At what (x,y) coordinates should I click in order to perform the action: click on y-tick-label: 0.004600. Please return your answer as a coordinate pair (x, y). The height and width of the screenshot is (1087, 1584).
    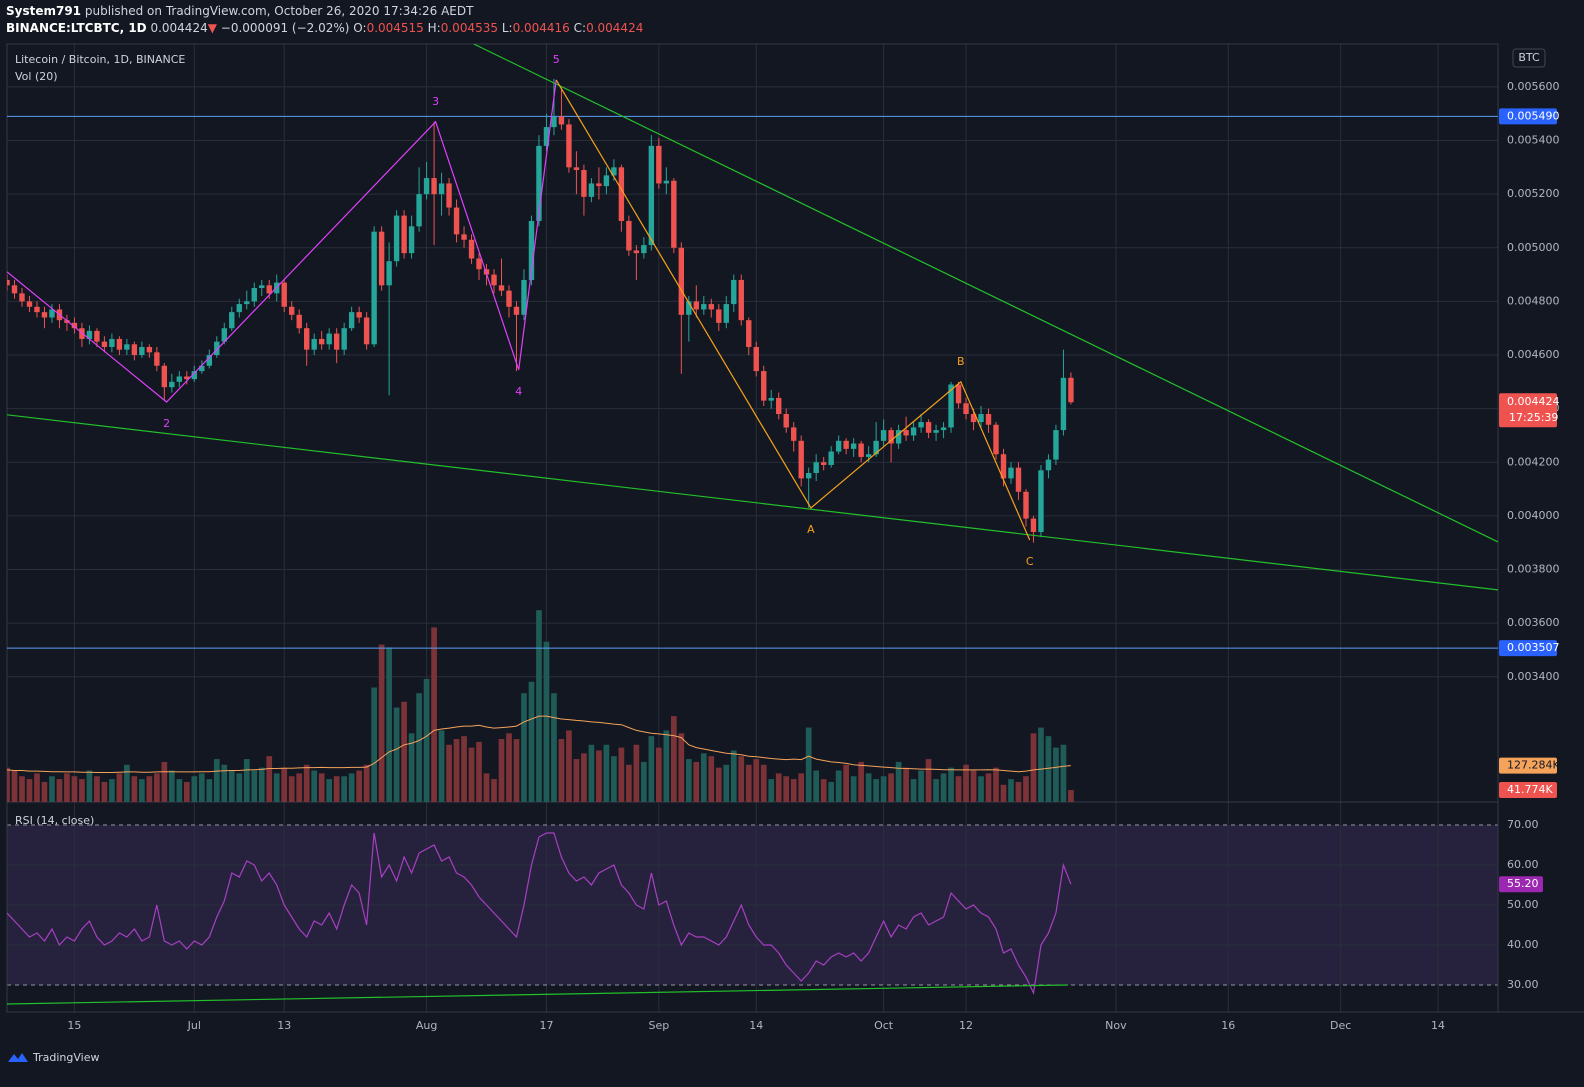
    Looking at the image, I should click on (1533, 354).